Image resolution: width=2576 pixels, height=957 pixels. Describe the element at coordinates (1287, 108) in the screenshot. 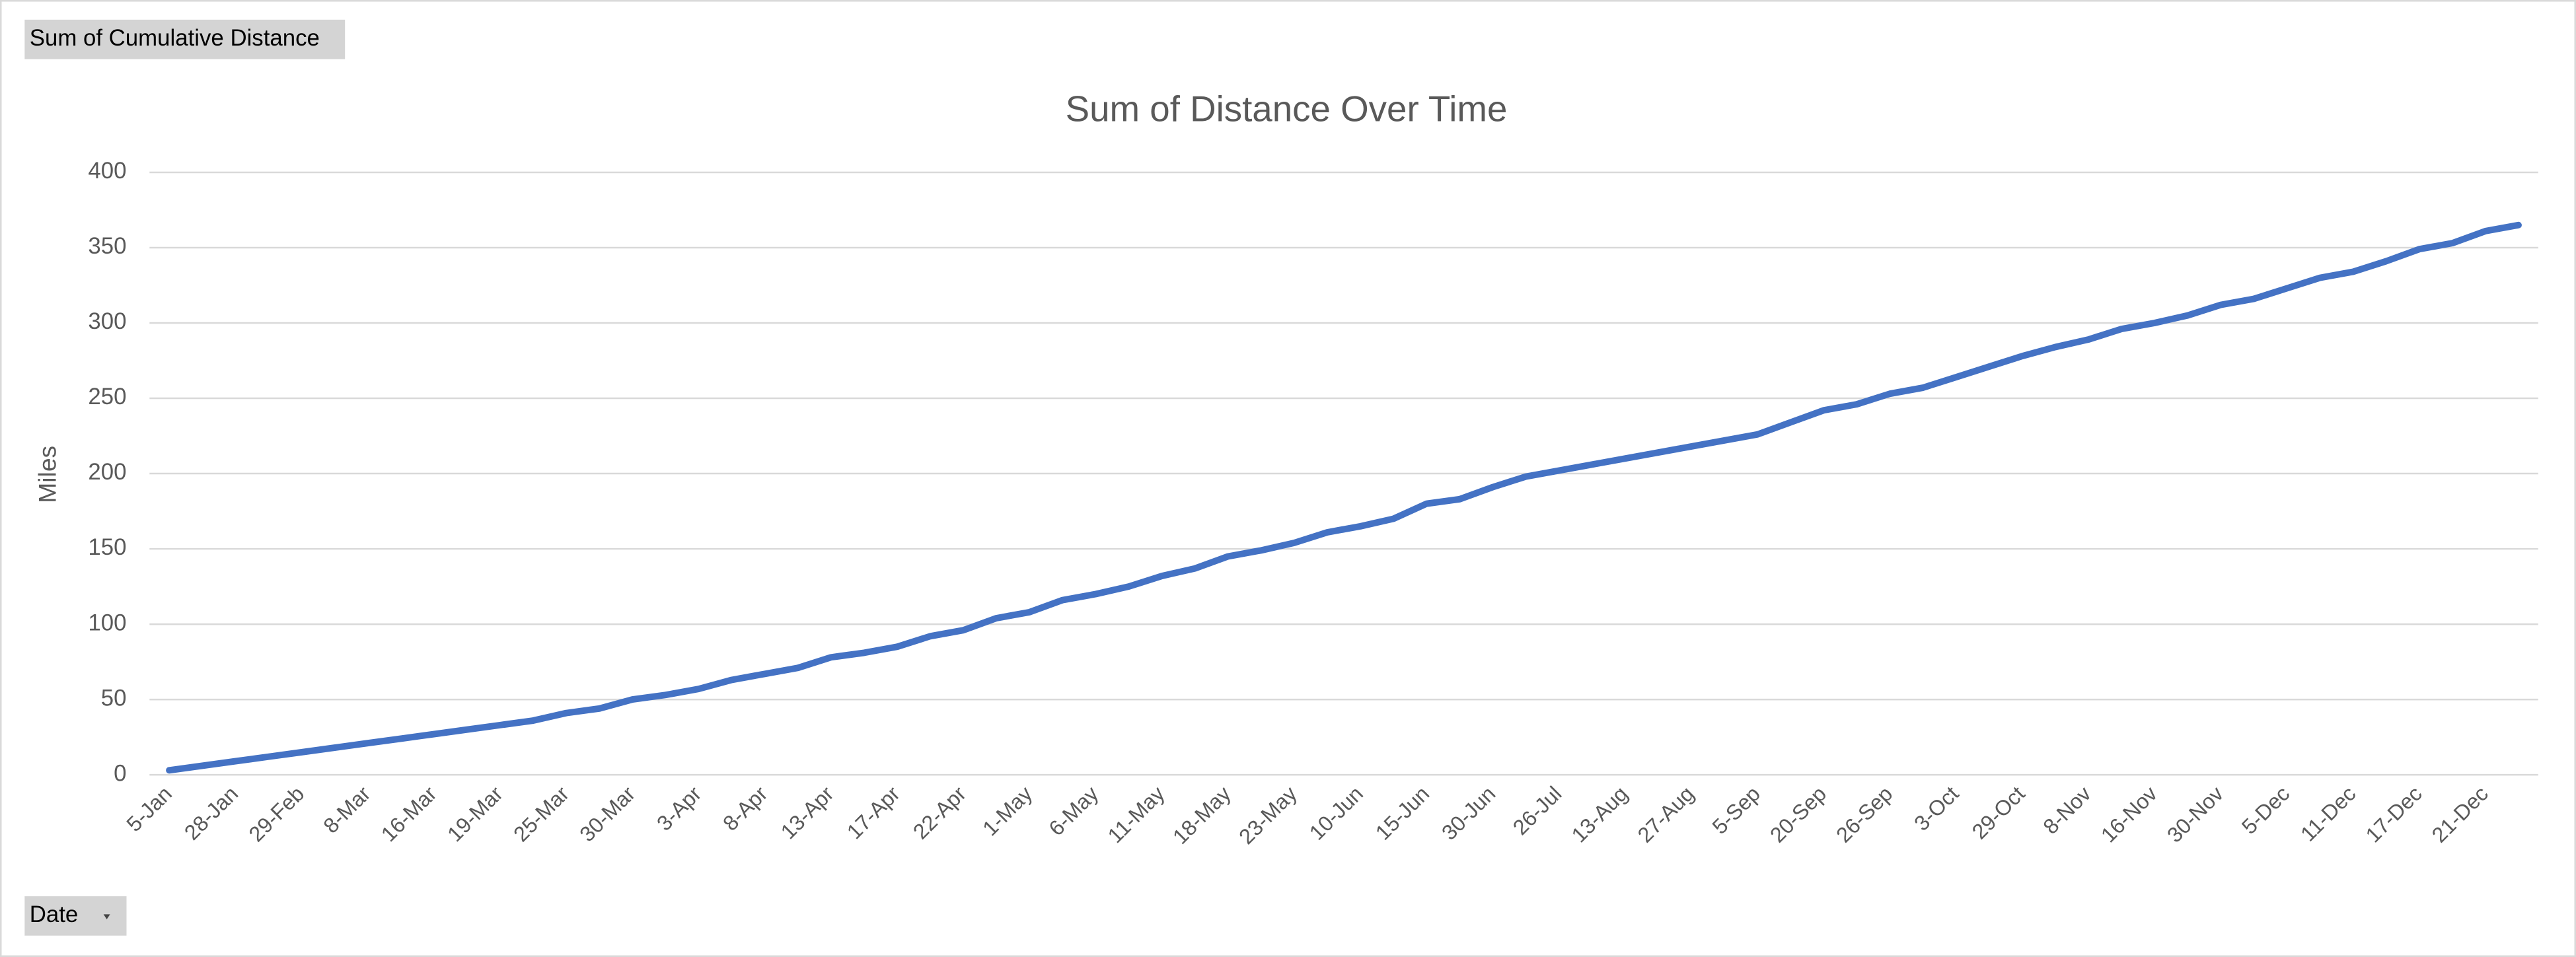

I see `chart-title: Sum of Distance Over Time` at that location.